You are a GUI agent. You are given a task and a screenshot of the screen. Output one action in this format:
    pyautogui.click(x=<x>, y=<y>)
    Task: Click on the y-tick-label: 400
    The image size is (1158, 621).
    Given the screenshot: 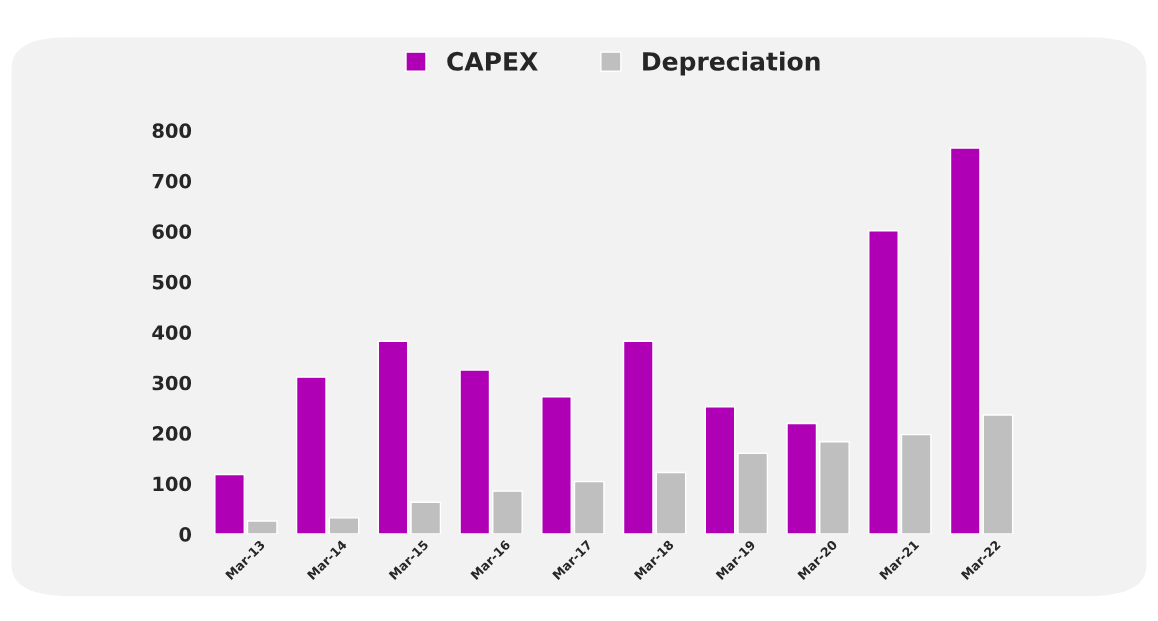 What is the action you would take?
    pyautogui.click(x=172, y=332)
    